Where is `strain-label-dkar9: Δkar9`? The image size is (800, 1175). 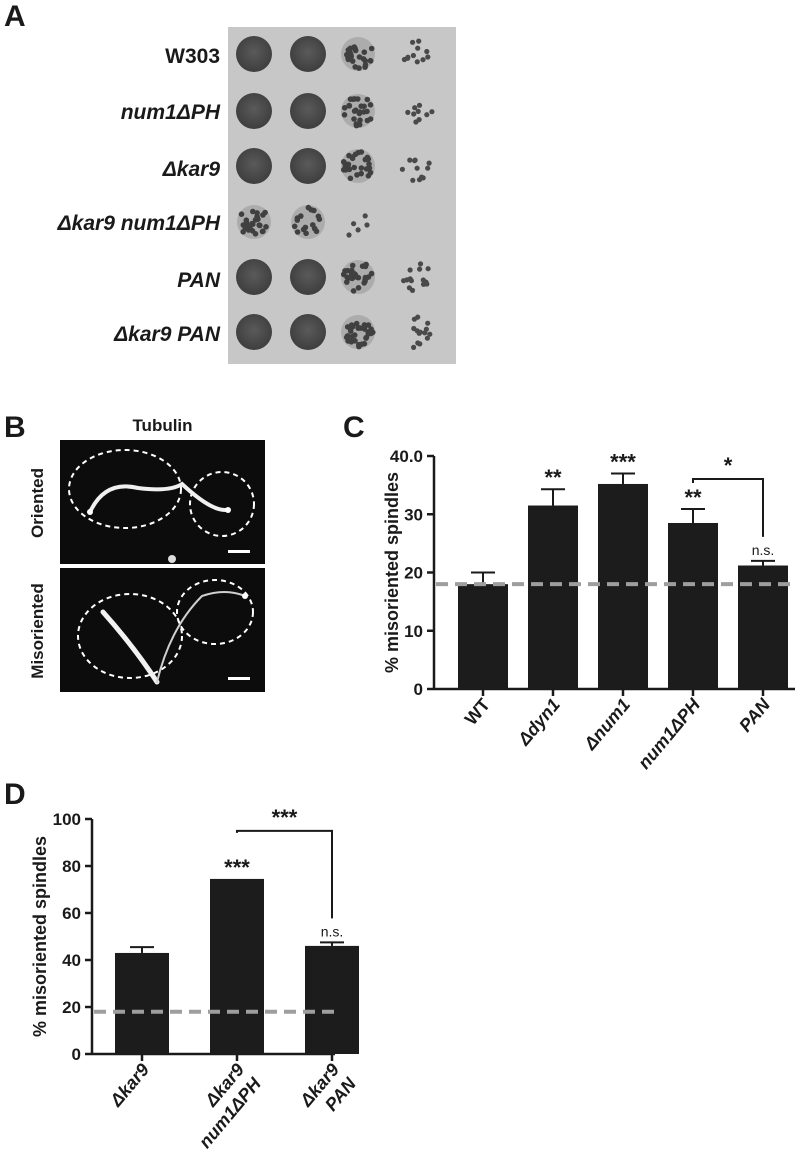 strain-label-dkar9: Δkar9 is located at coordinates (191, 169).